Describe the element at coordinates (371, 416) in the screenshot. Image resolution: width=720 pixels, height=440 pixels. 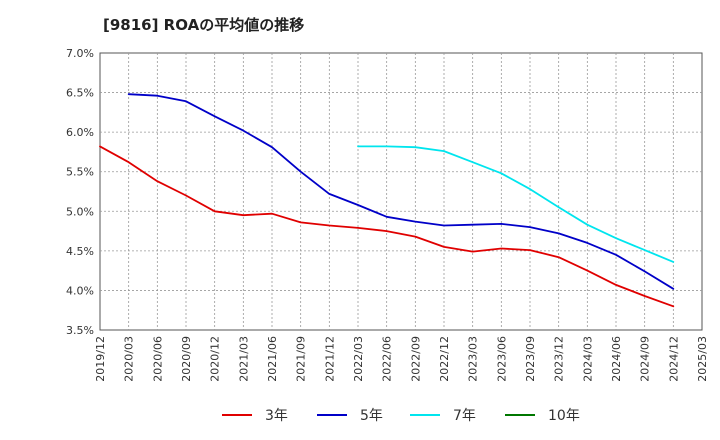
I see `legend-label-1: 5年` at that location.